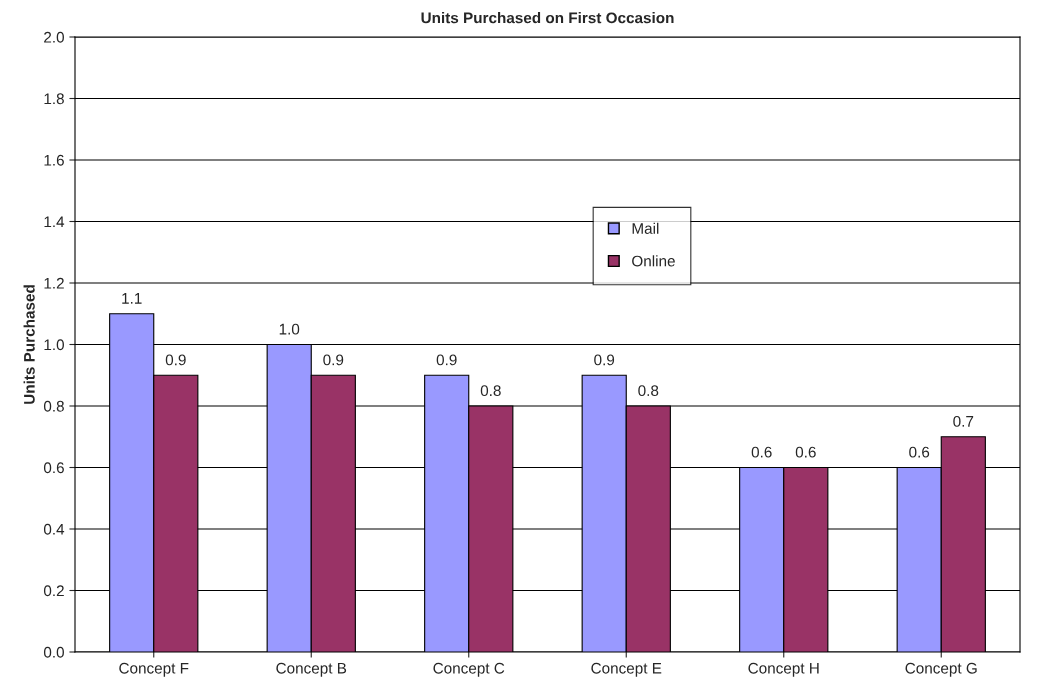  Describe the element at coordinates (547, 18) in the screenshot. I see `chart-title: Units Purchased on First Occasion` at that location.